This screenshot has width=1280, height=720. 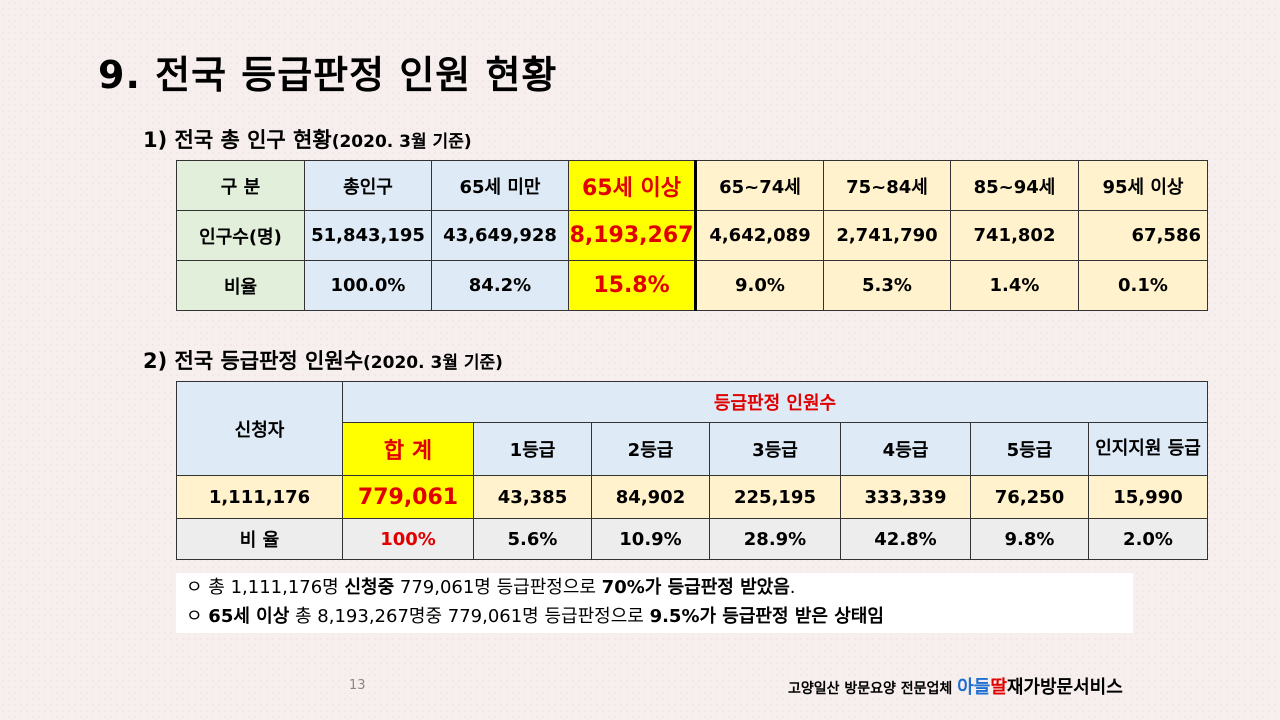 What do you see at coordinates (632, 235) in the screenshot?
I see `table-cell: 8,193,267` at bounding box center [632, 235].